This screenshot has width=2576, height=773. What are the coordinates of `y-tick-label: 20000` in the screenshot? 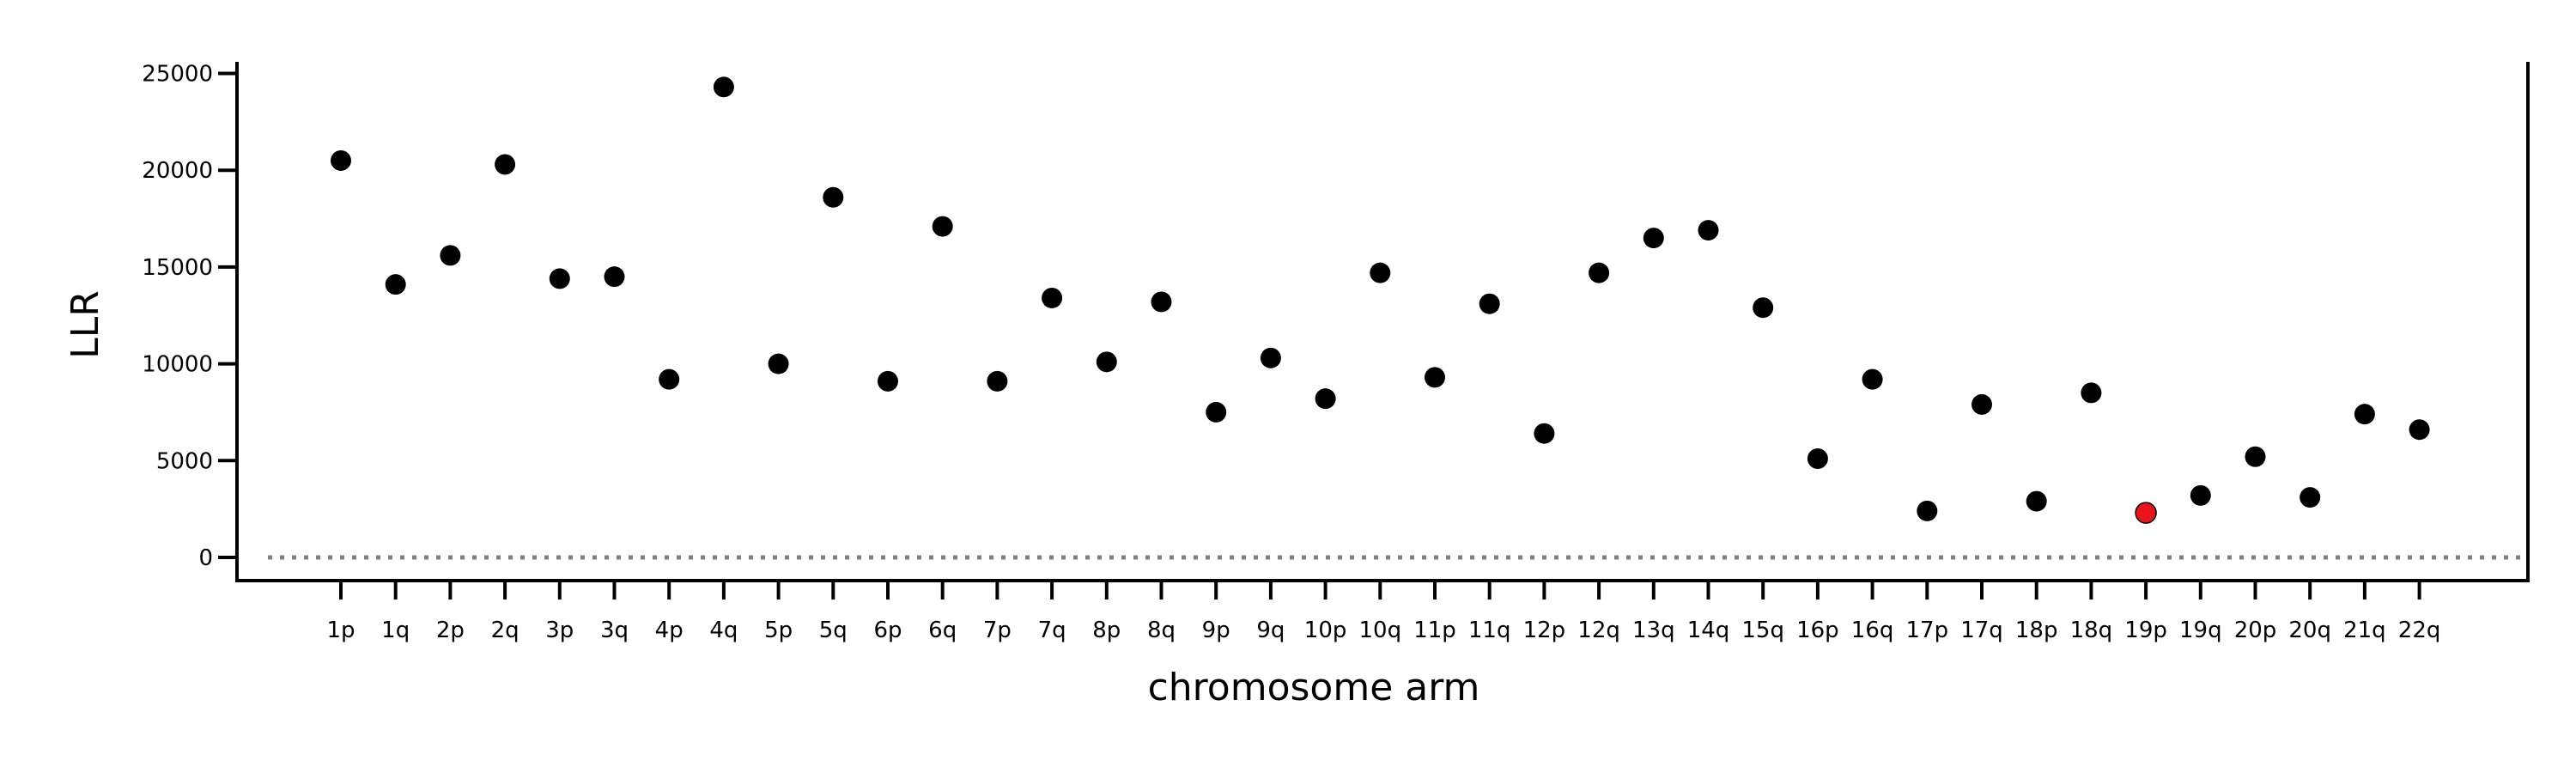 It's located at (177, 171).